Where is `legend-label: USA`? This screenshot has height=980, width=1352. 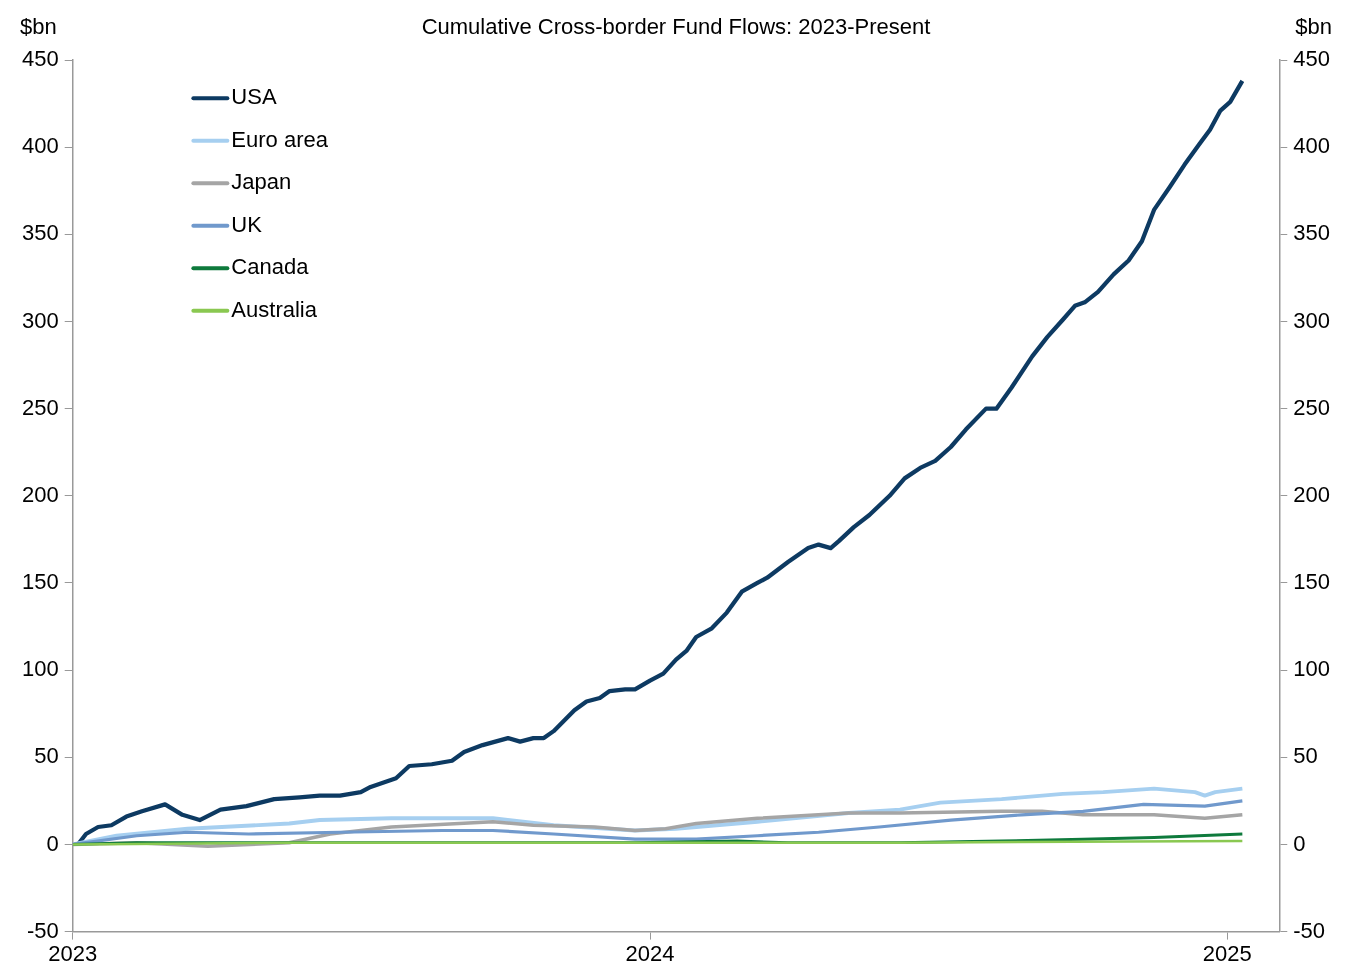 legend-label: USA is located at coordinates (254, 97).